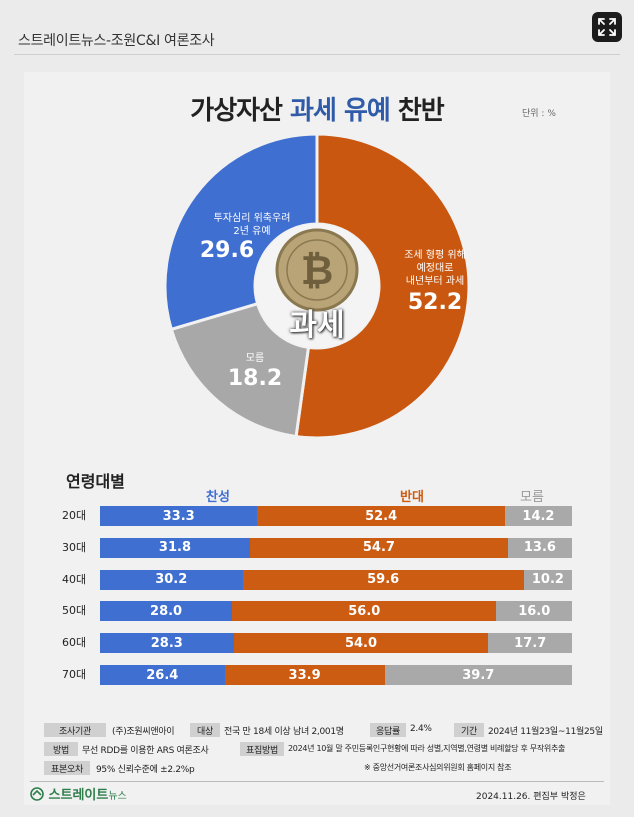 Image resolution: width=634 pixels, height=817 pixels. Describe the element at coordinates (236, 111) in the screenshot. I see `title-part-1: 가상자산` at that location.